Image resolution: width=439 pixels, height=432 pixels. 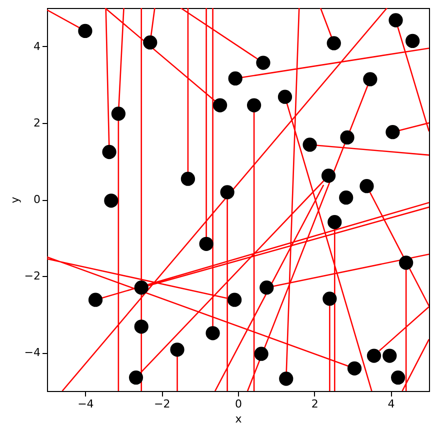 What do you see at coordinates (37, 199) in the screenshot?
I see `y-tick-label: 0` at bounding box center [37, 199].